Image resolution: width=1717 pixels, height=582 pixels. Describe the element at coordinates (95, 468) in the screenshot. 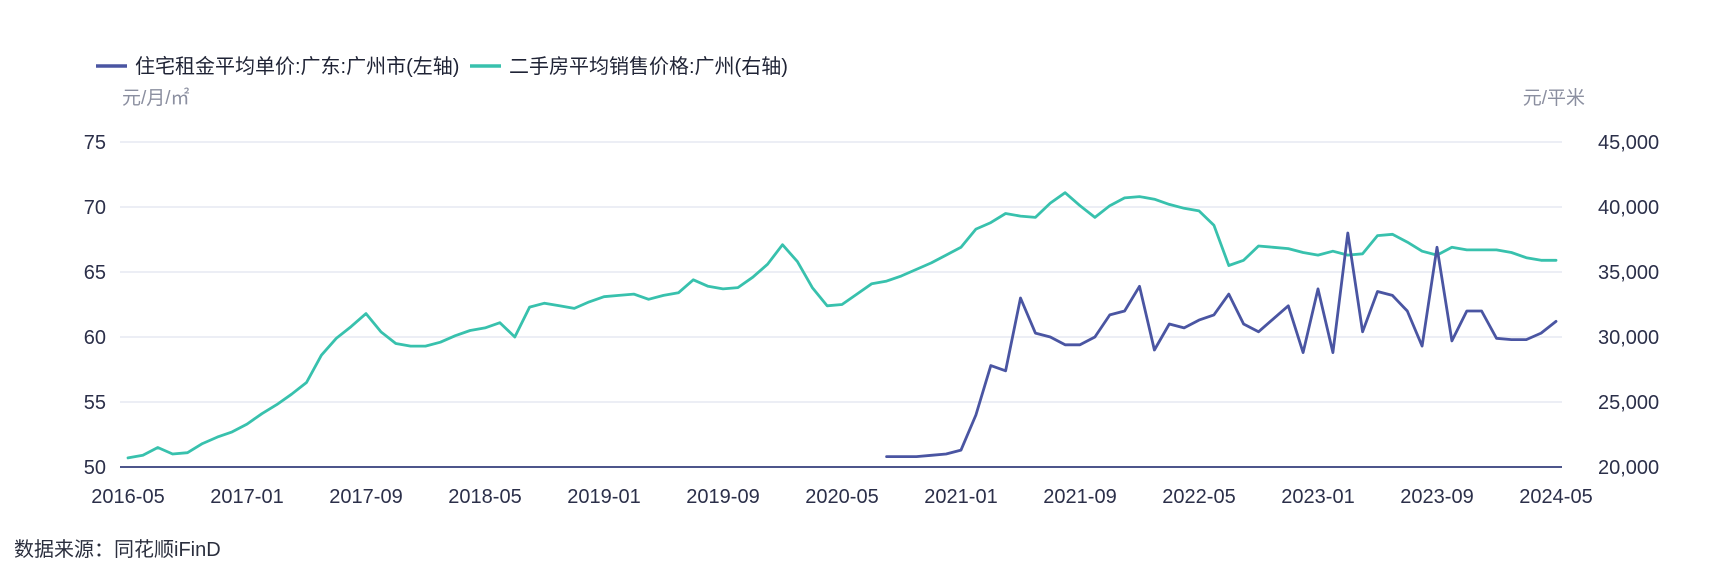

I see `left-axis-tick-label: 50` at that location.